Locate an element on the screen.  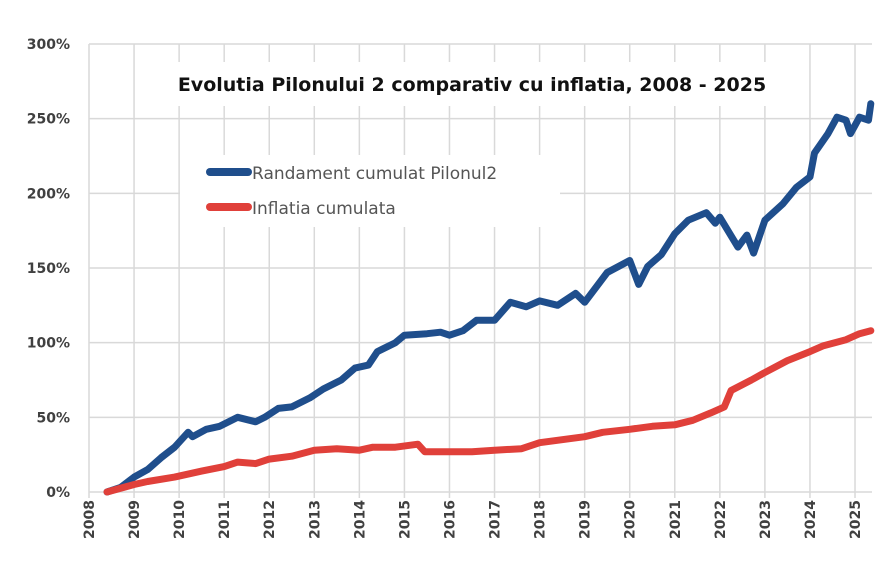
x-tick-label: 2009 is located at coordinates (135, 519).